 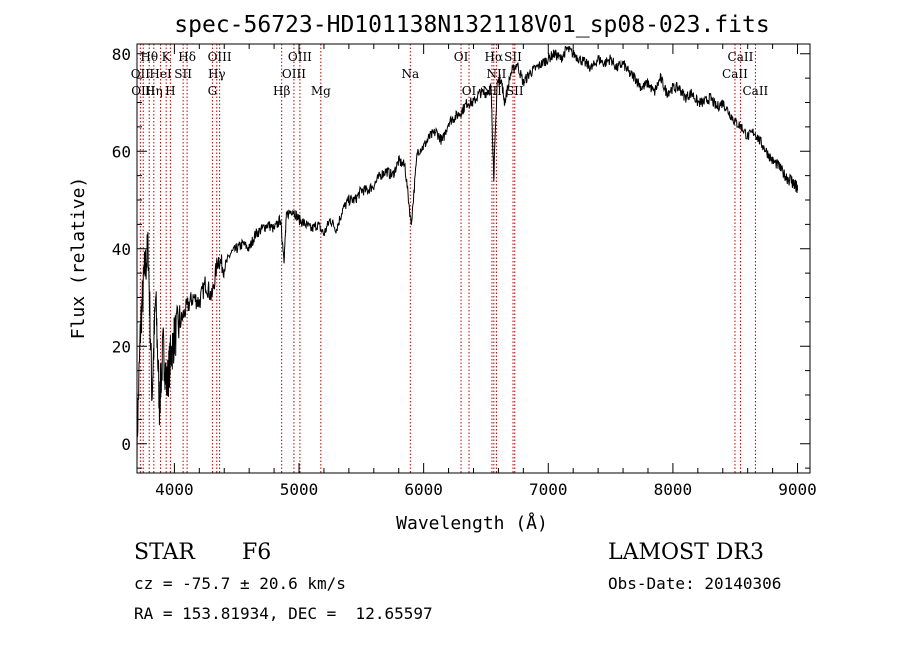 What do you see at coordinates (695, 583) in the screenshot?
I see `obs-date: Obs-Date: 20140306` at bounding box center [695, 583].